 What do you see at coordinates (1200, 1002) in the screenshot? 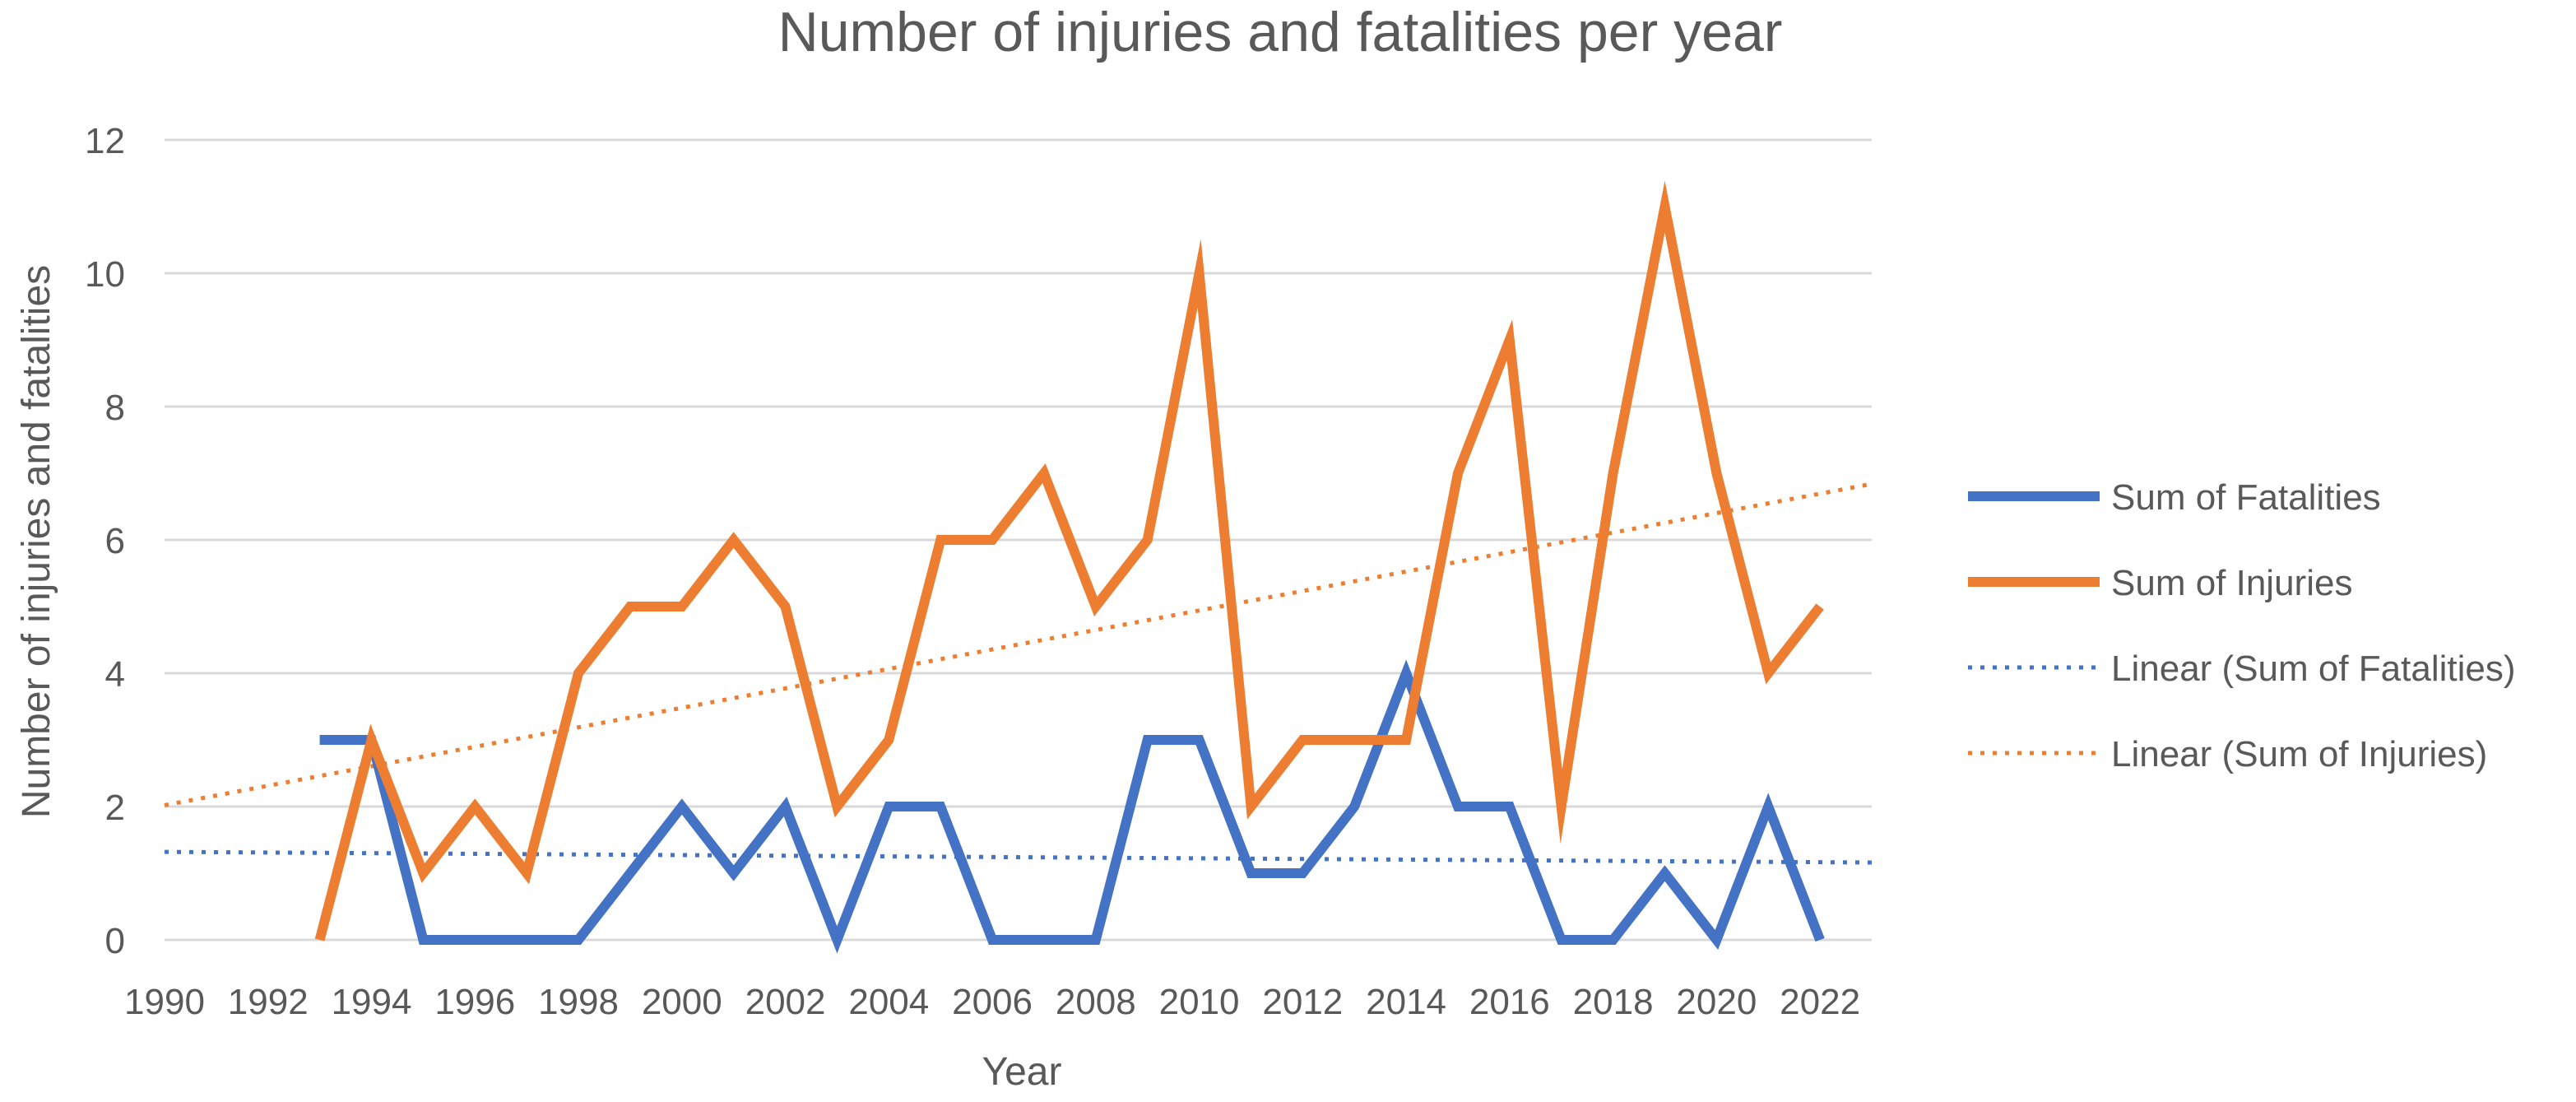
I see `x-tick-label: 2010` at bounding box center [1200, 1002].